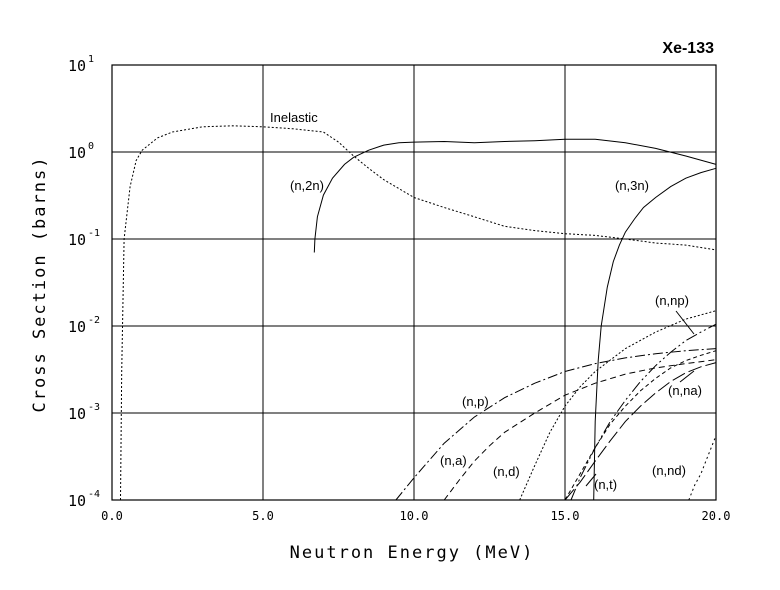 The height and width of the screenshot is (590, 780). I want to click on y-axis-label: Cross Section (barns), so click(40, 284).